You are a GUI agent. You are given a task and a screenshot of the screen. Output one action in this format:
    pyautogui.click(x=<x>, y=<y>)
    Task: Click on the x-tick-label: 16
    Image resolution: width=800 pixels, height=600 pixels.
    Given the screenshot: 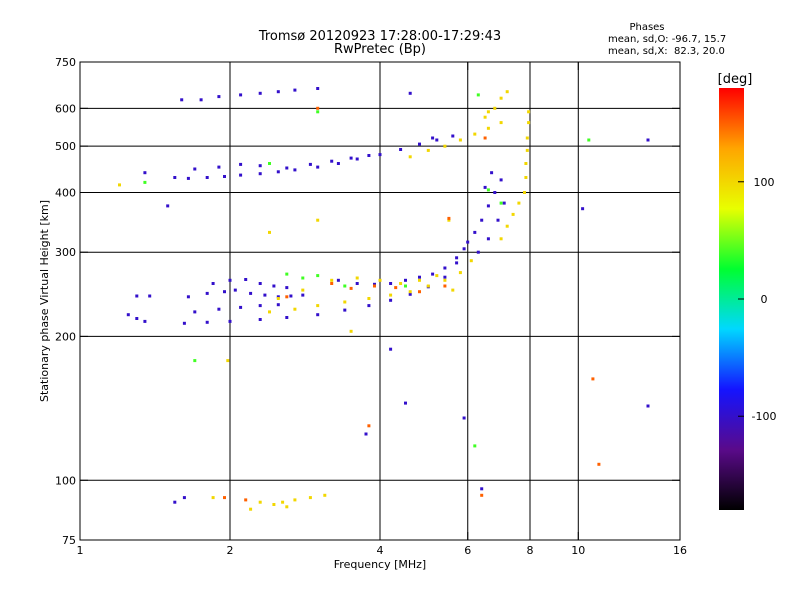 What is the action you would take?
    pyautogui.click(x=680, y=550)
    